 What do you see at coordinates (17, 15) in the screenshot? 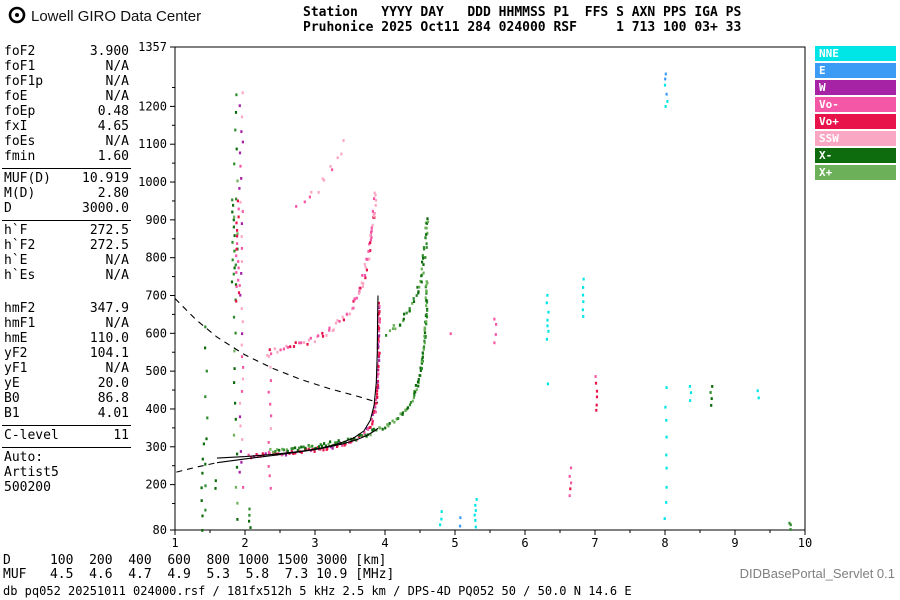
I see `giro-logo-icon` at bounding box center [17, 15].